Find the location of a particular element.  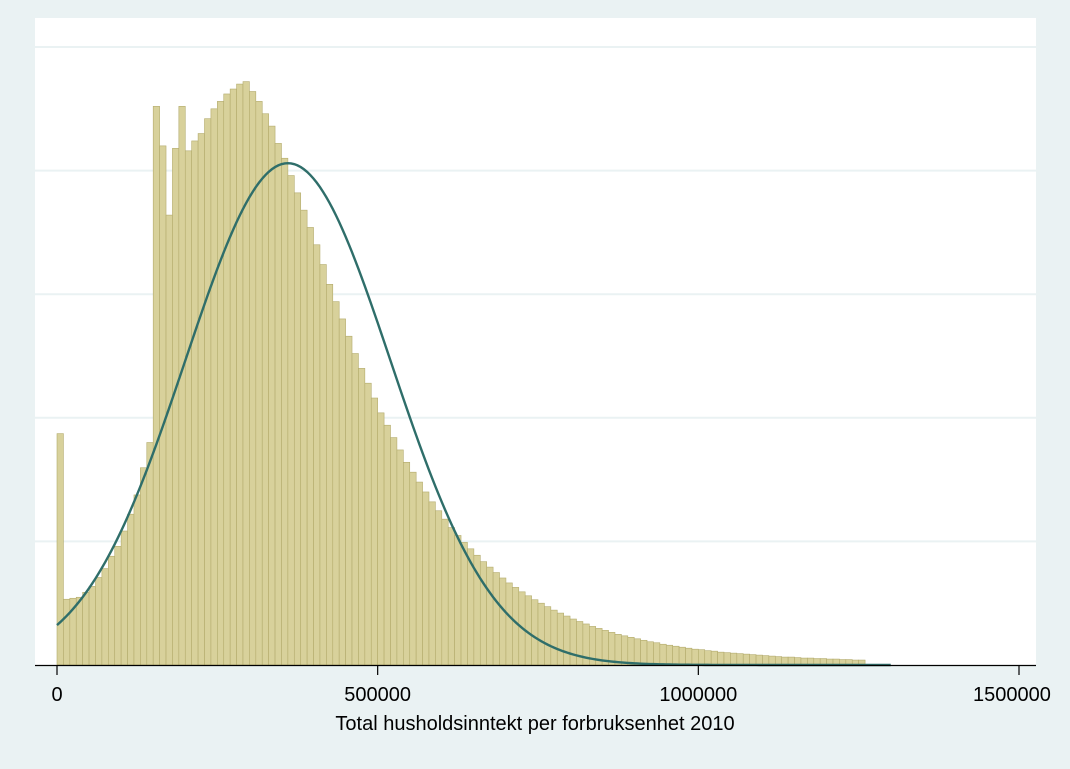

x-tick-label: 1000000 is located at coordinates (698, 695).